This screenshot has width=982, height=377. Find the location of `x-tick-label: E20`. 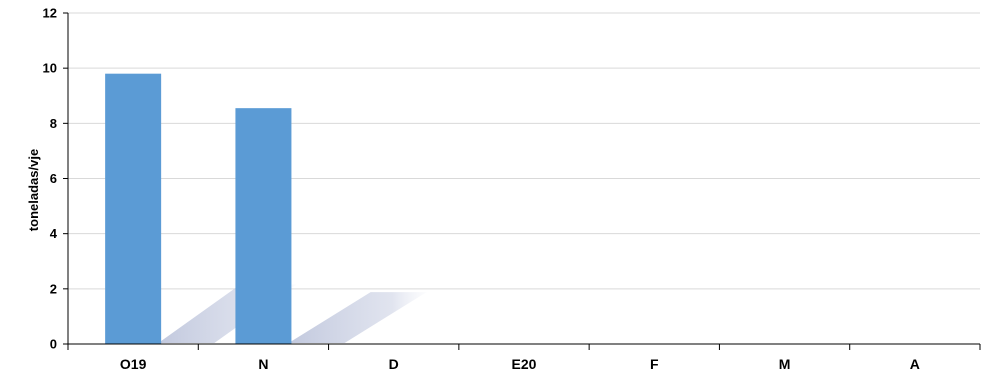

x-tick-label: E20 is located at coordinates (524, 364).